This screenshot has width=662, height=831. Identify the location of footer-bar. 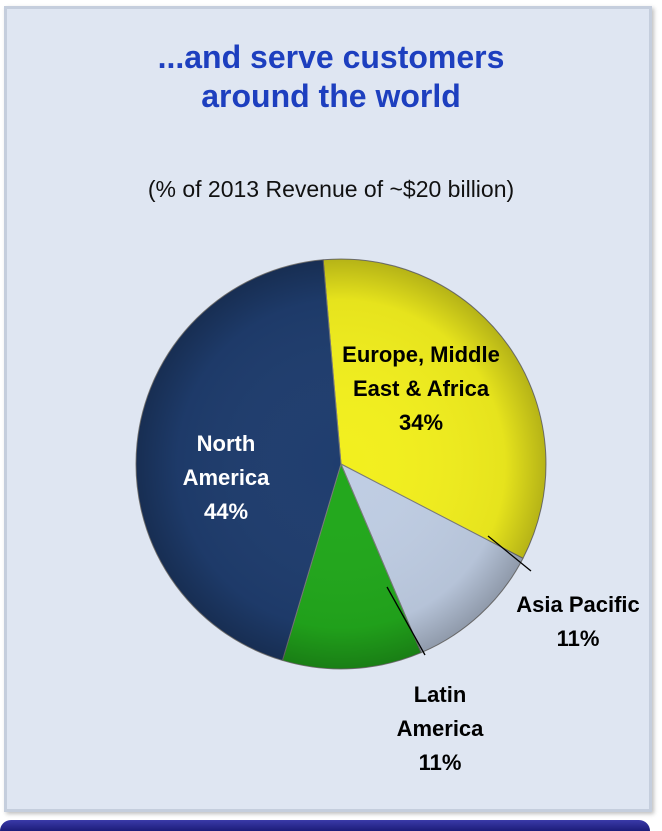
(325, 825).